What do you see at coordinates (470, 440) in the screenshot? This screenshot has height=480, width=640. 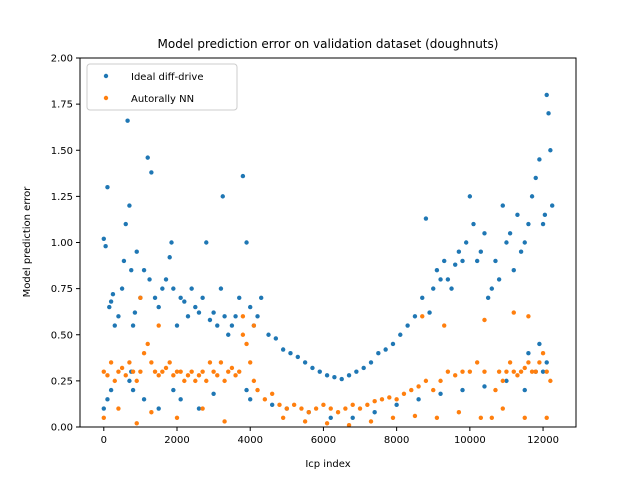 I see `x-tick-label: 10000` at bounding box center [470, 440].